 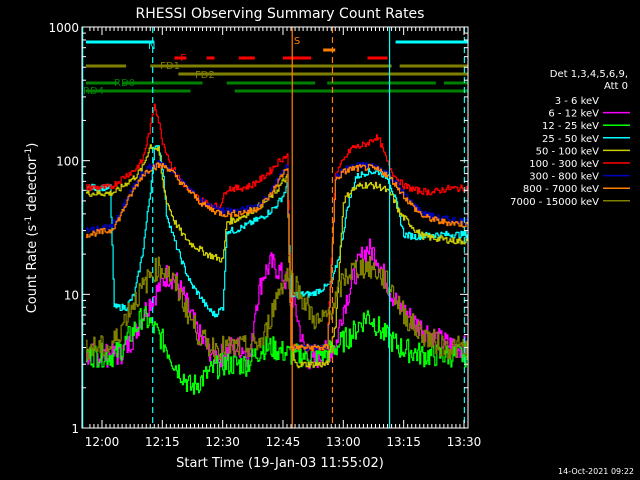 I want to click on flag-label-rd4: RD4, so click(x=93, y=91).